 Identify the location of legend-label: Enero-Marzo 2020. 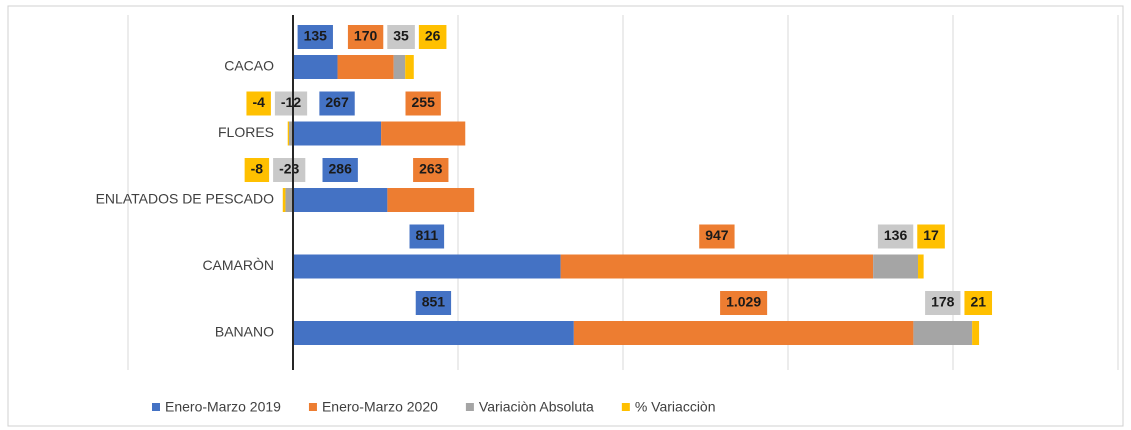
(380, 407).